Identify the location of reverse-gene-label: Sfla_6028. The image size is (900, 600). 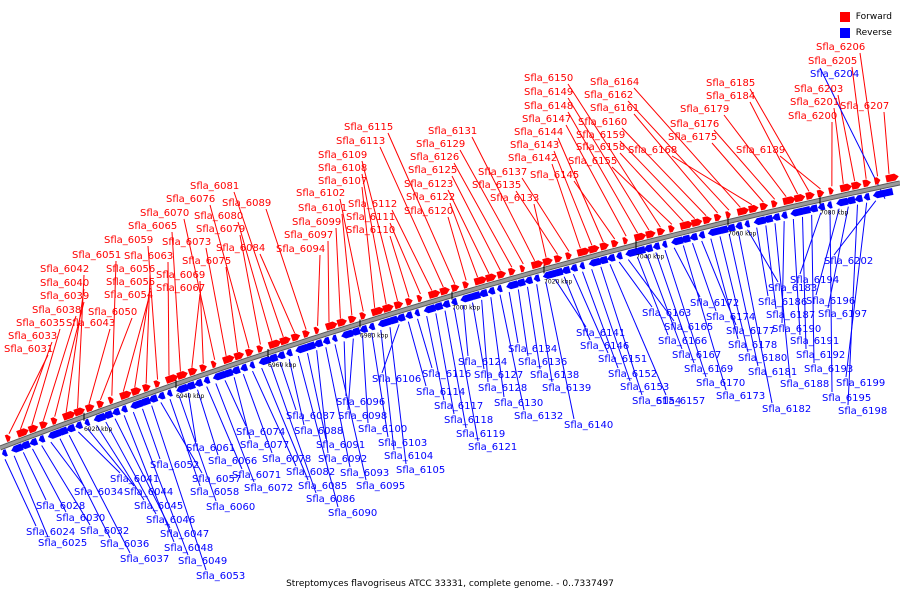
(60, 506).